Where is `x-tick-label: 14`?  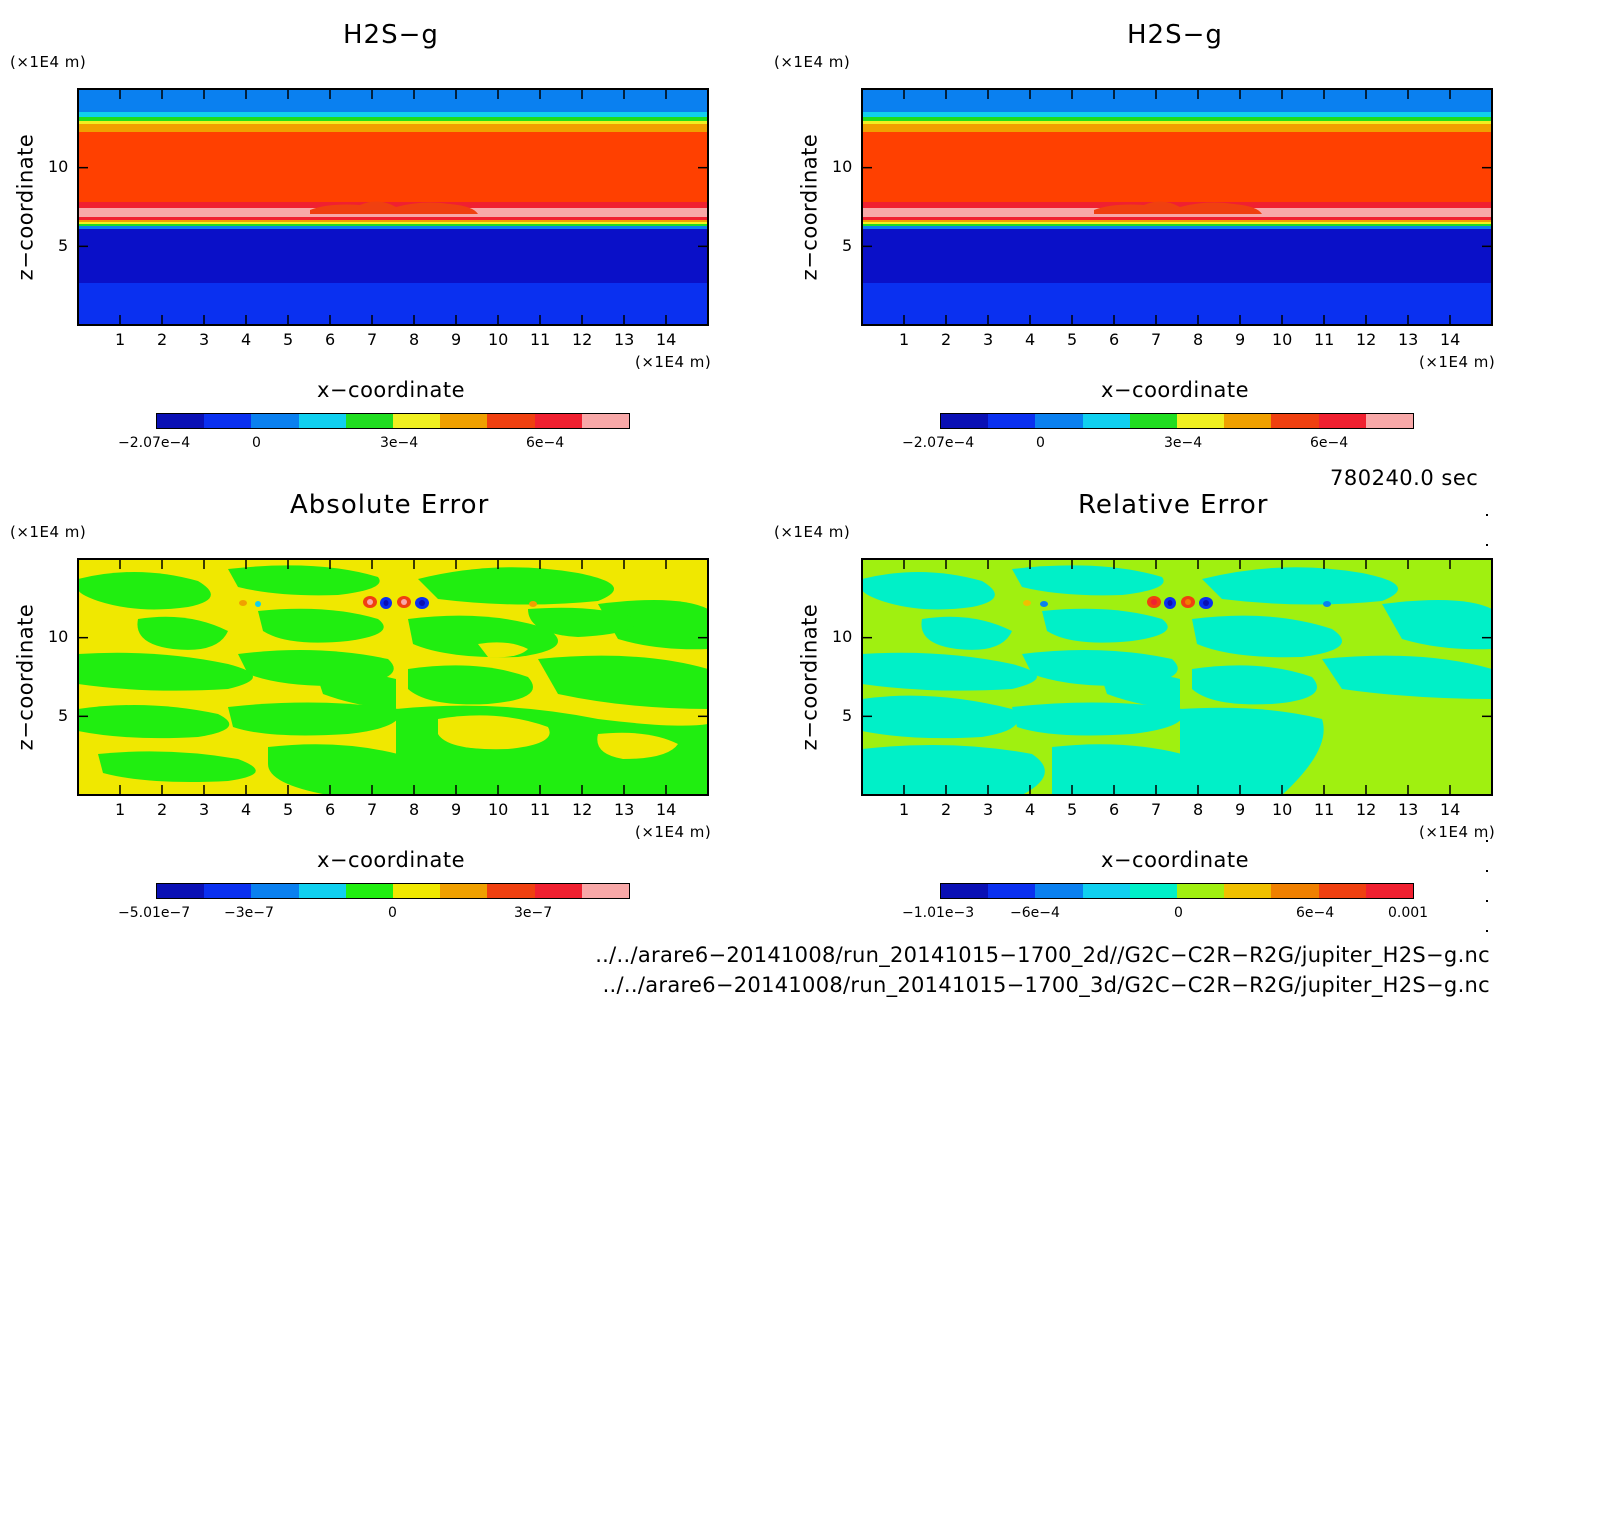
x-tick-label: 14 is located at coordinates (666, 339).